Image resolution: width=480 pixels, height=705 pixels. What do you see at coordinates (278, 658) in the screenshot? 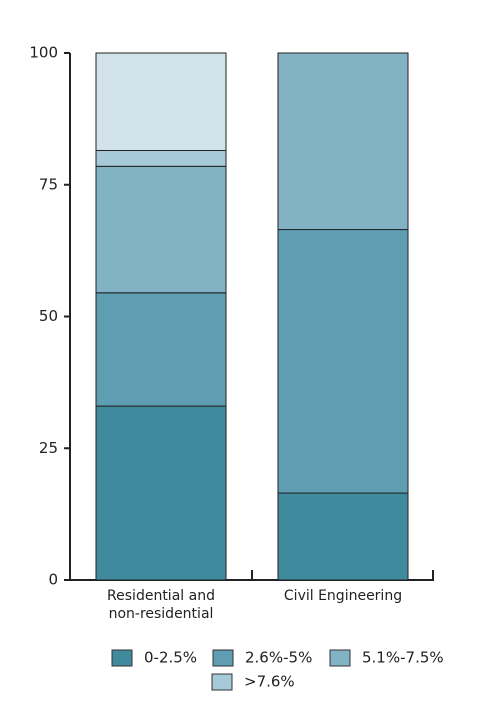
I see `legend-label: 2.6%-5%` at bounding box center [278, 658].